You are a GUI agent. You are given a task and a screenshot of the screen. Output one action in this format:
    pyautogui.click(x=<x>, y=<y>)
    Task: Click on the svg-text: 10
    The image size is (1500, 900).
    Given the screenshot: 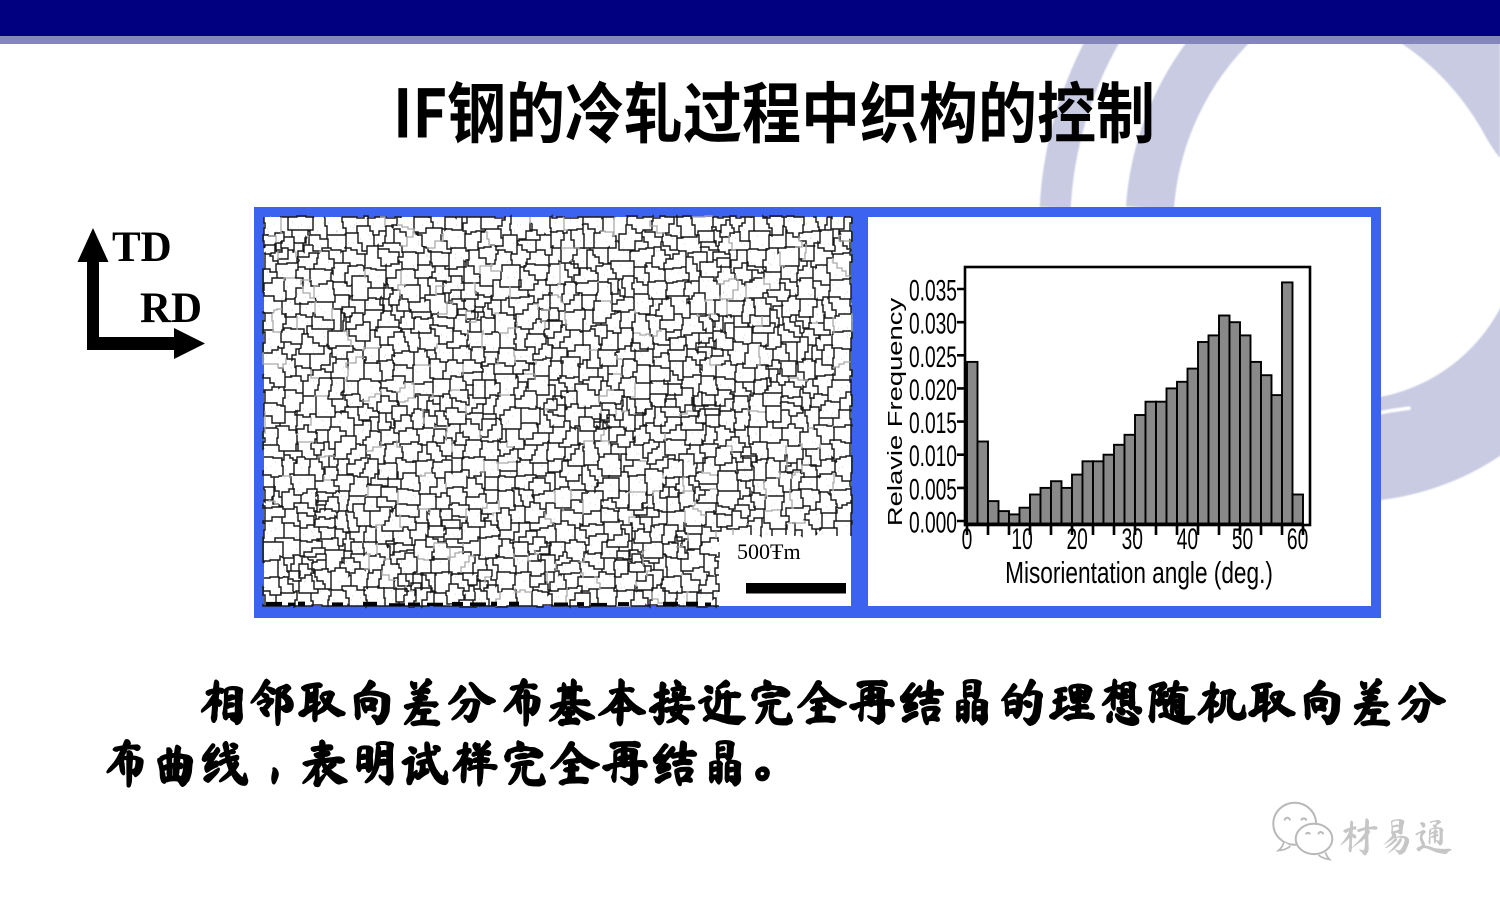 What is the action you would take?
    pyautogui.click(x=1021, y=539)
    